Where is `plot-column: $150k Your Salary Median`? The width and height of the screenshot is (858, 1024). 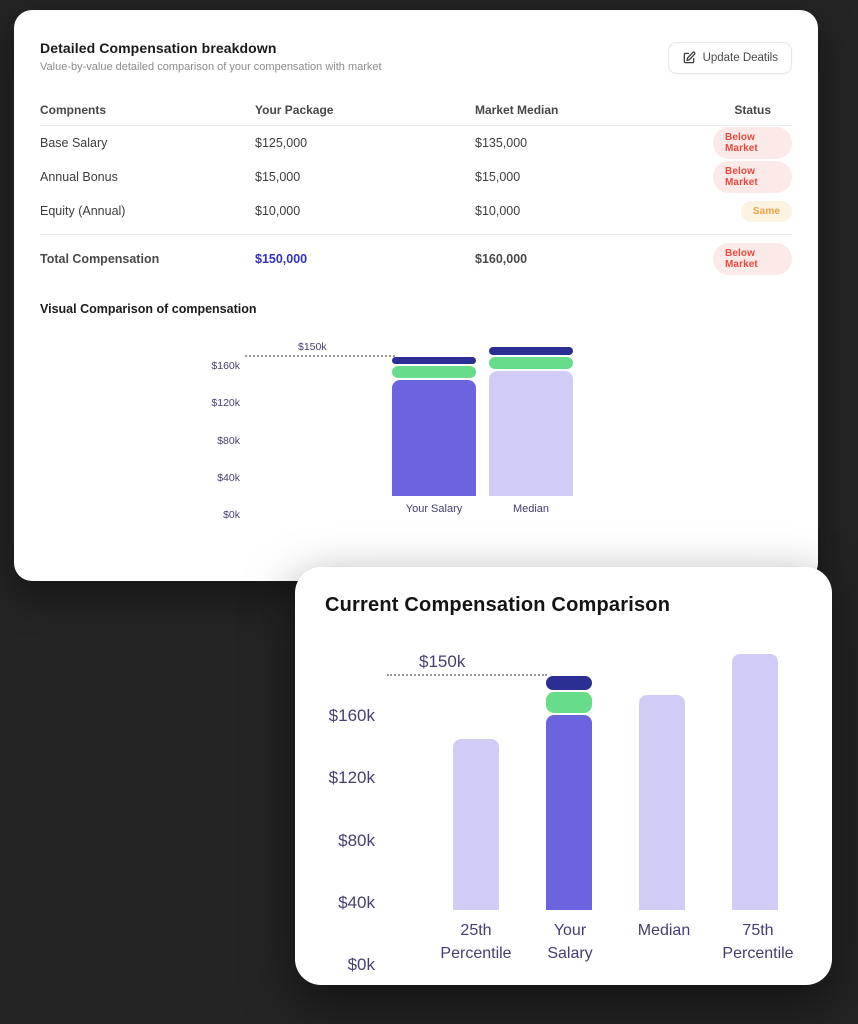
plot-column: $150k Your Salary Median is located at coordinates (516, 426).